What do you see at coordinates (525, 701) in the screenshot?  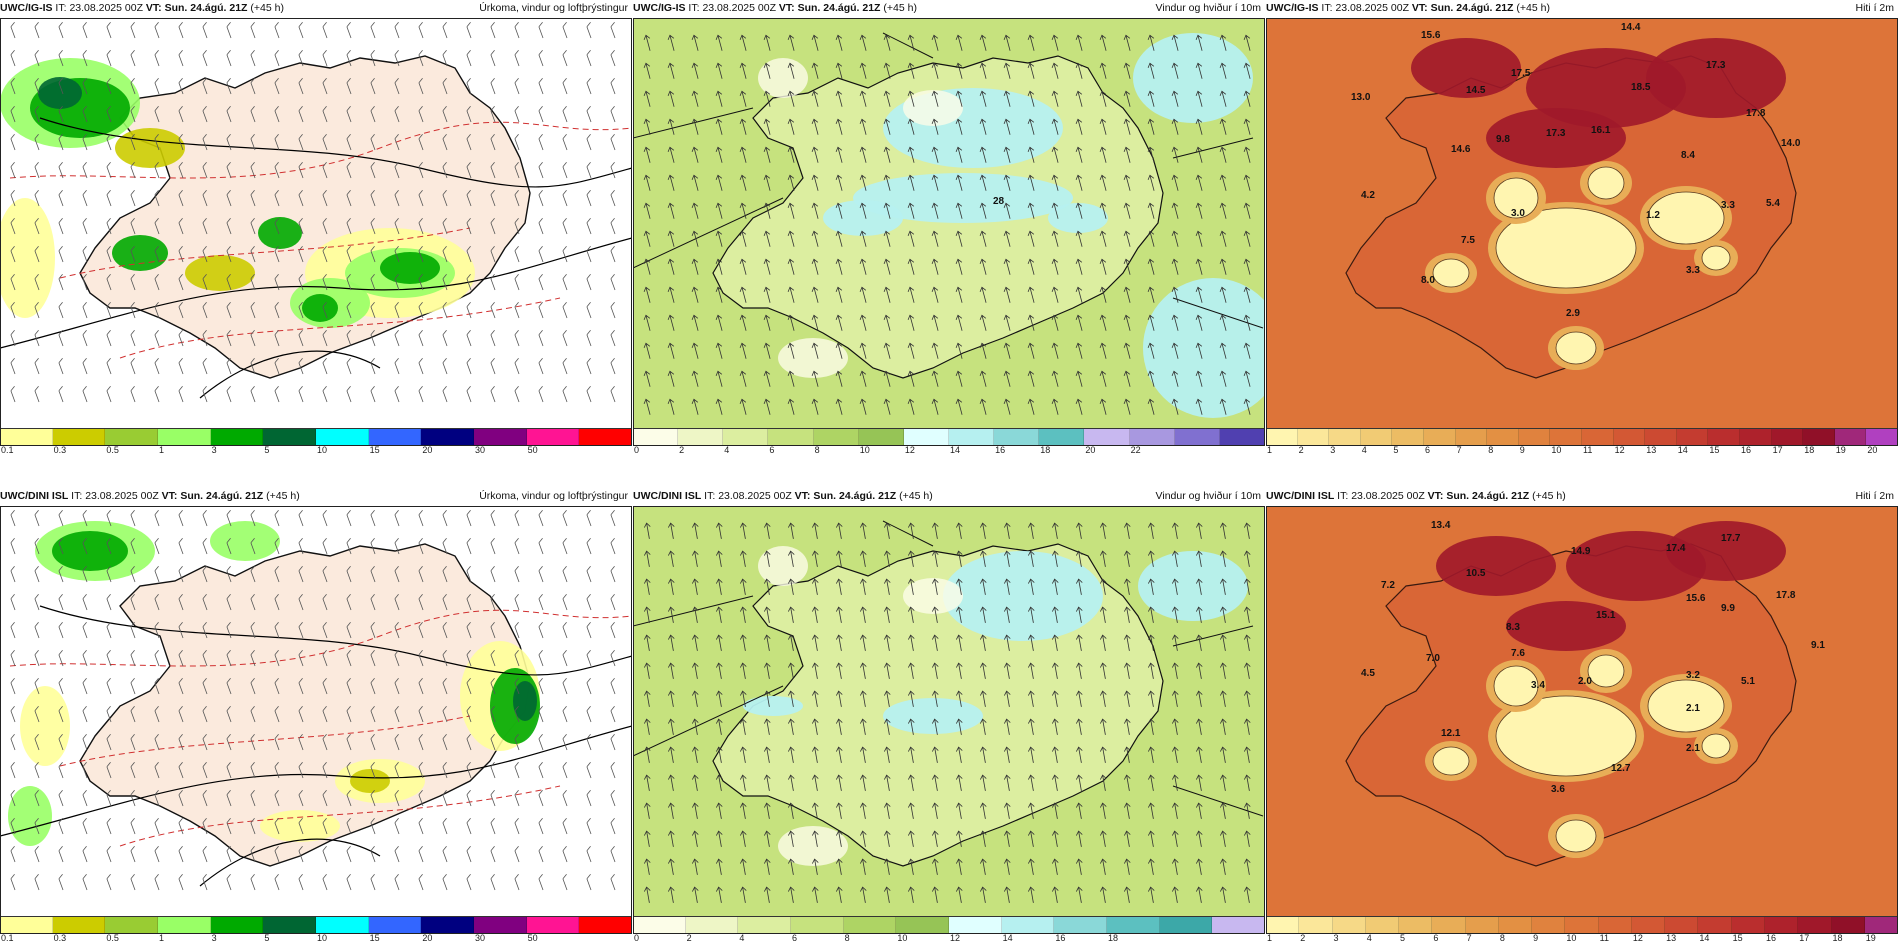 I see `precip-area` at bounding box center [525, 701].